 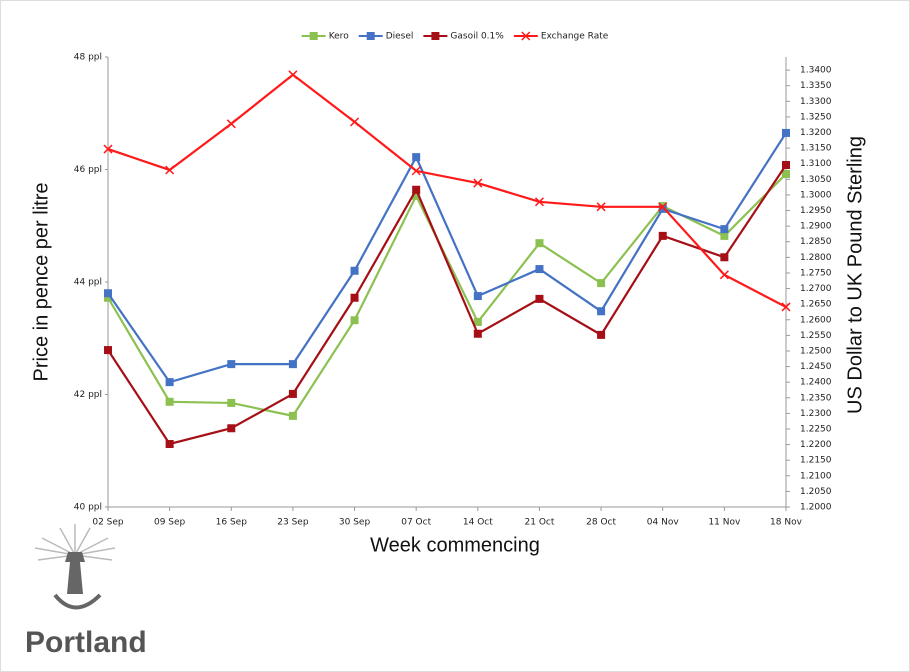 I want to click on y2-tick-label: 1.3200, so click(x=816, y=133).